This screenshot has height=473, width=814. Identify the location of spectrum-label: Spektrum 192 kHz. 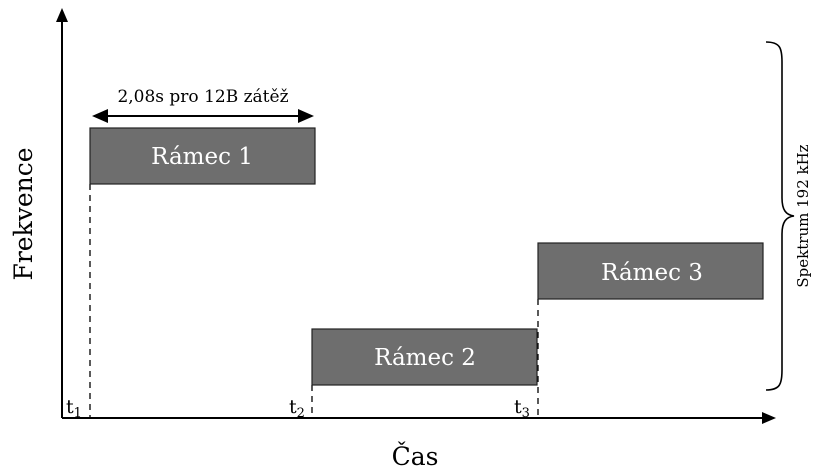
(803, 215).